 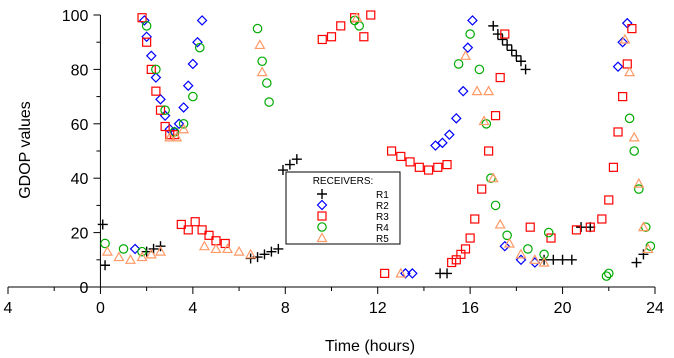 I want to click on y-tick-label: 80, so click(x=80, y=70).